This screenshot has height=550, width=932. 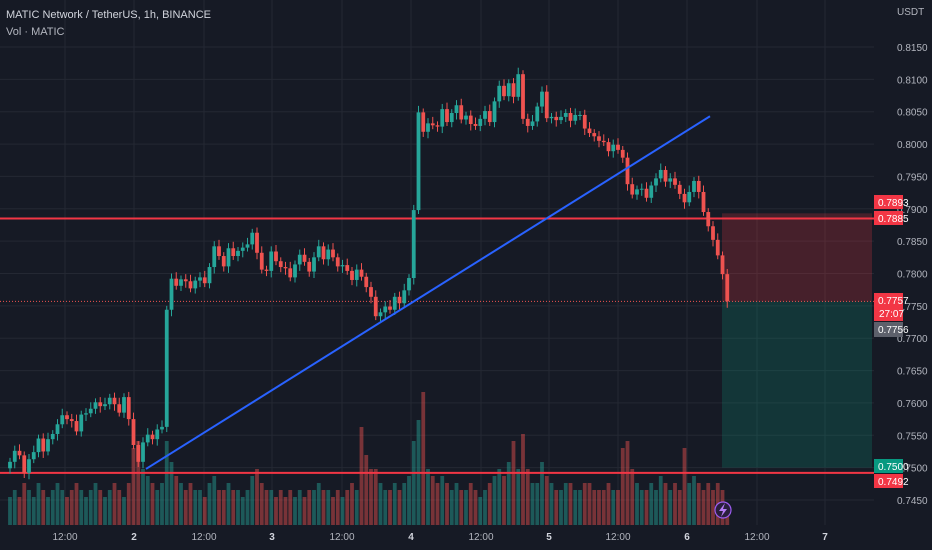 What do you see at coordinates (825, 537) in the screenshot?
I see `x-tick-label: 7` at bounding box center [825, 537].